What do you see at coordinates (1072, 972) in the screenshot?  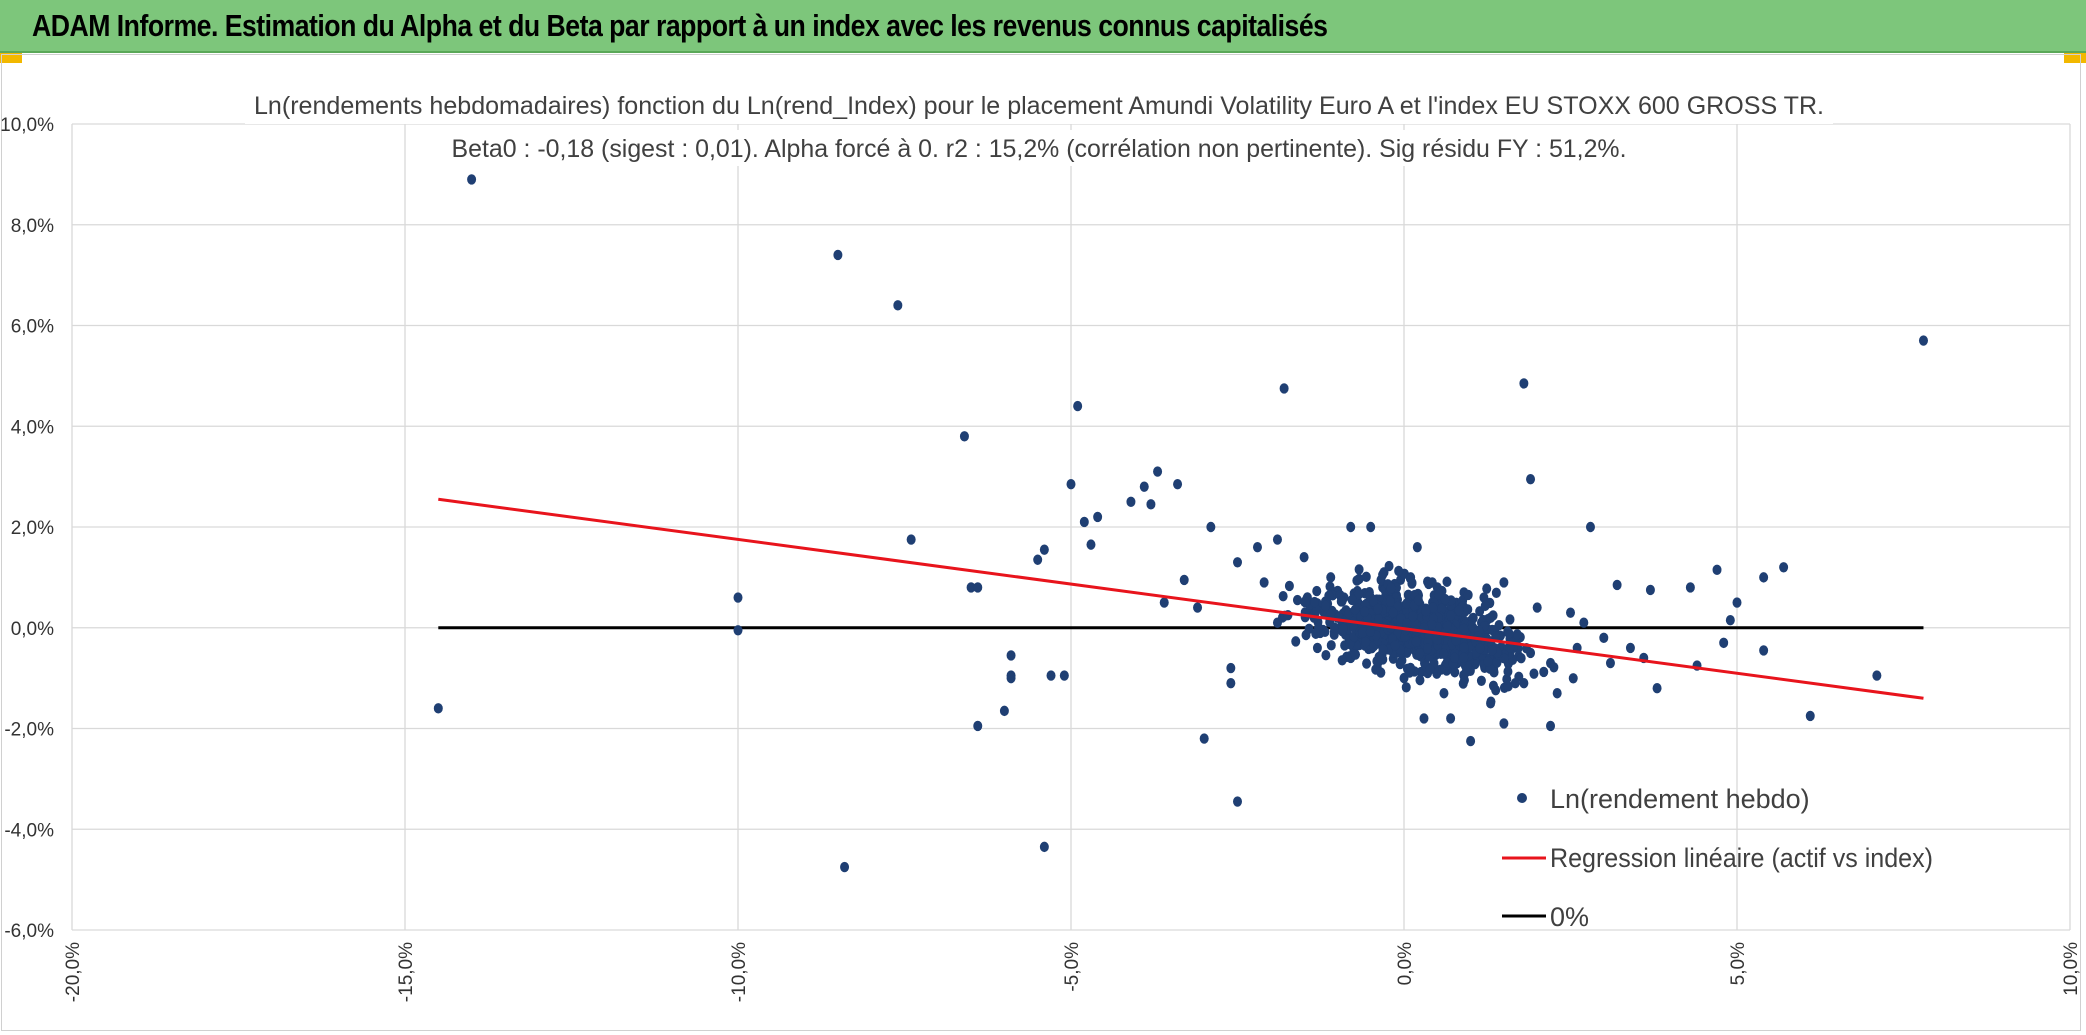 I see `x-axis-ticks: -20,0% -15,0% -10,0% -5,0% 0,0% 5,0% 10,0%` at bounding box center [1072, 972].